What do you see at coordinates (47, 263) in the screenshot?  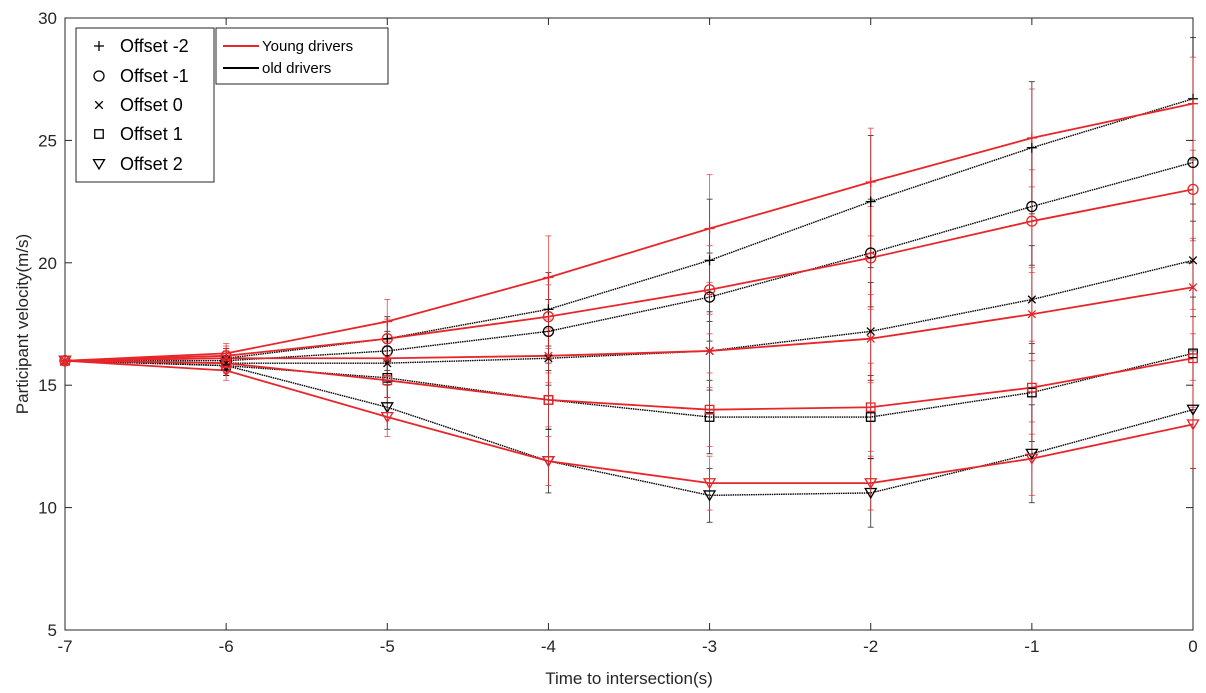 I see `y-tick-label: 20` at bounding box center [47, 263].